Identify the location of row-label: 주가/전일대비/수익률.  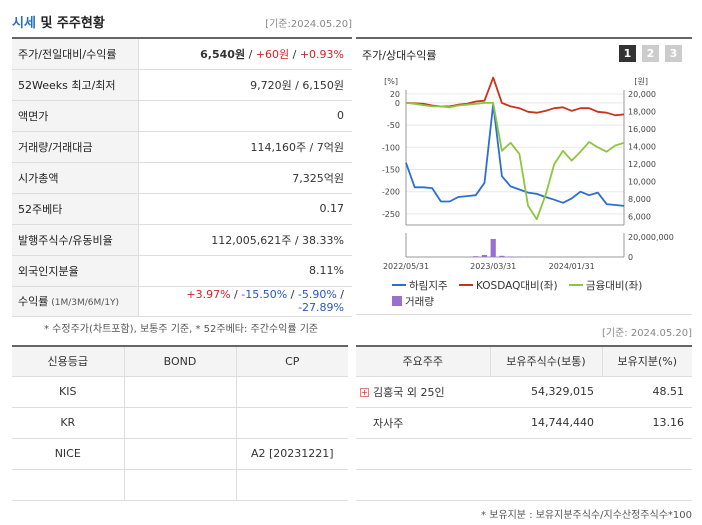
(75, 54).